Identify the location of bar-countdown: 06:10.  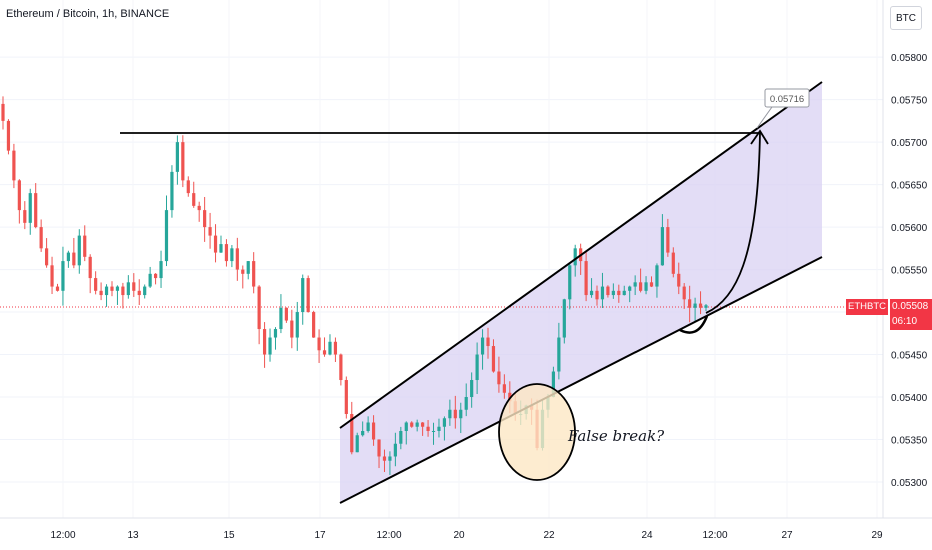
(905, 321).